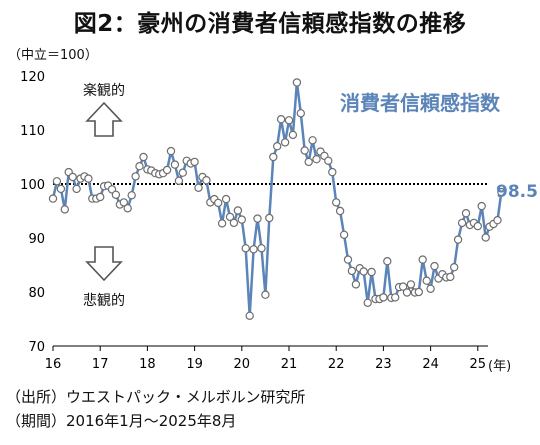  I want to click on y-tick-label: 120, so click(32, 77).